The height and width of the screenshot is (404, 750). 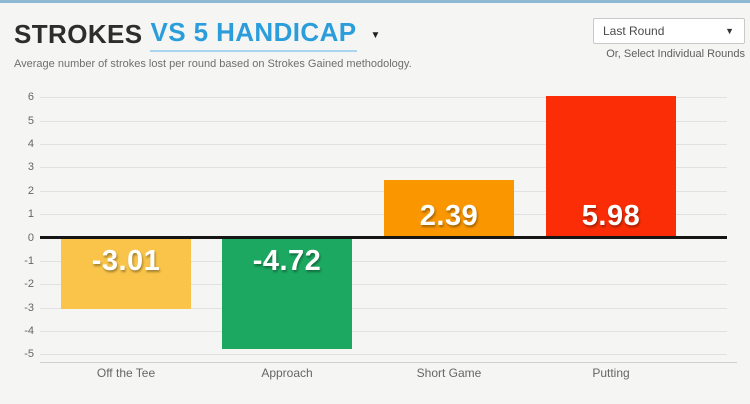 I want to click on chevron-down-icon: ▼, so click(x=375, y=35).